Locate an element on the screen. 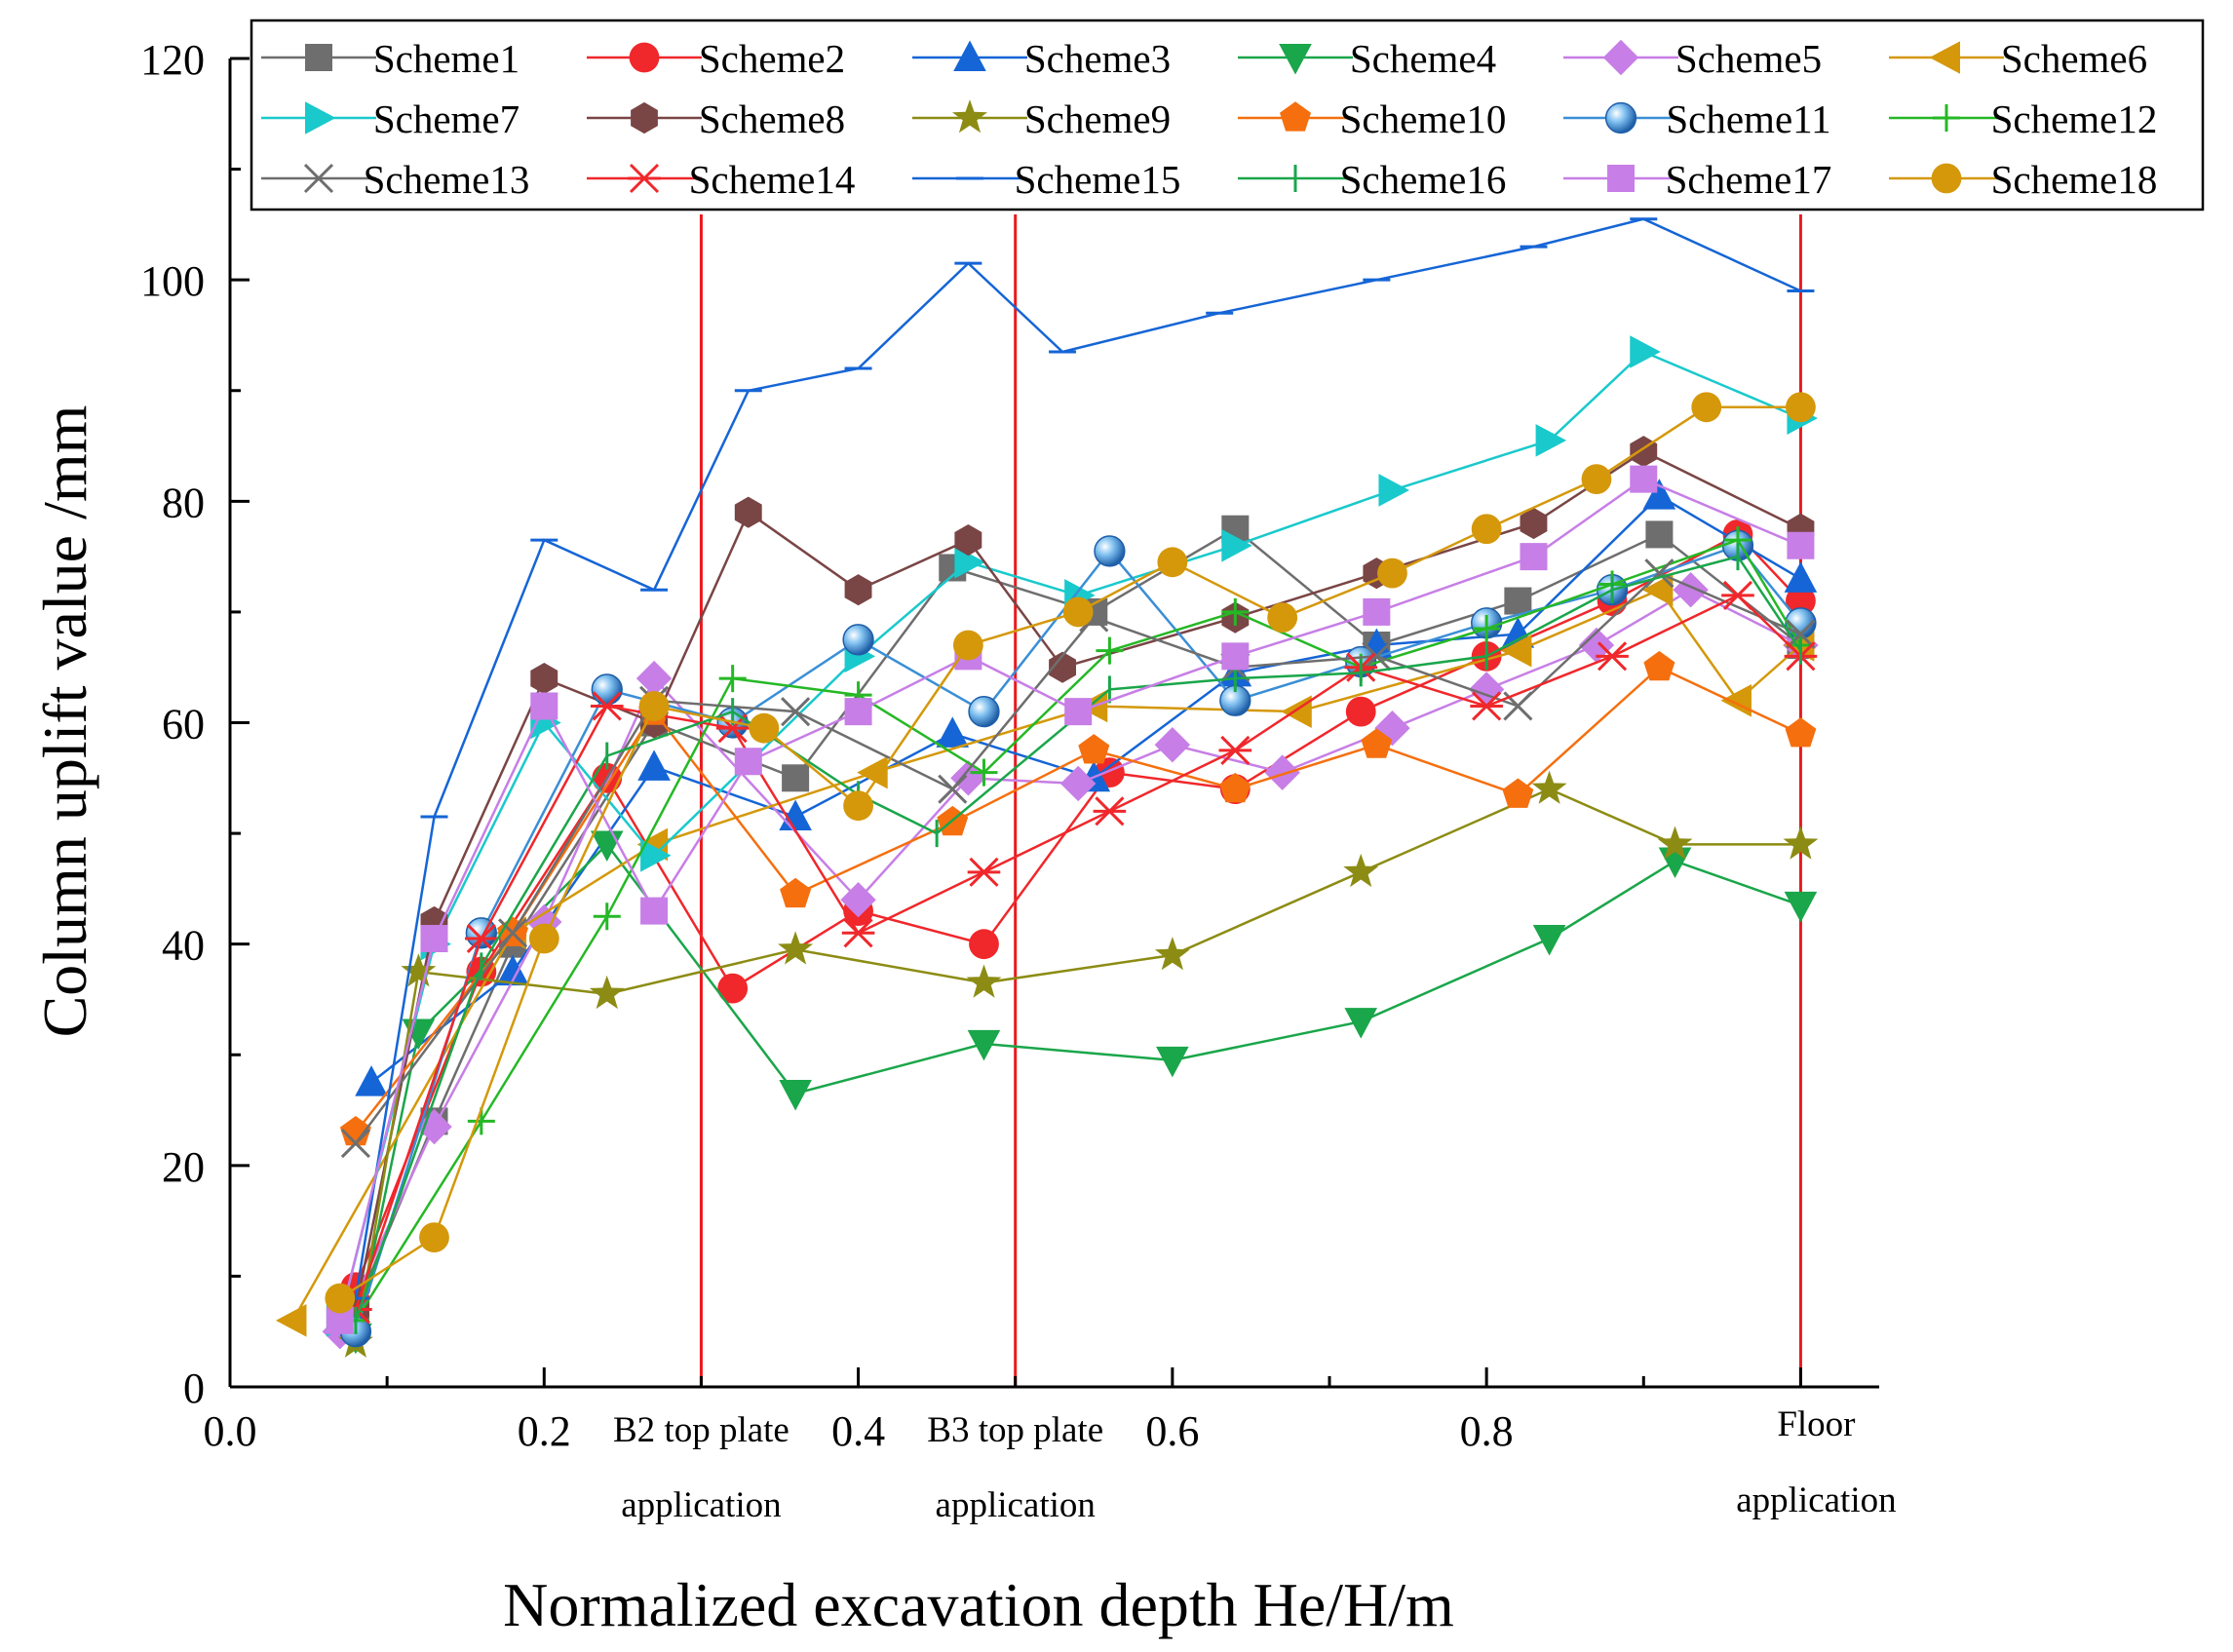 The width and height of the screenshot is (2233, 1652). legend-label: Scheme2 is located at coordinates (772, 58).